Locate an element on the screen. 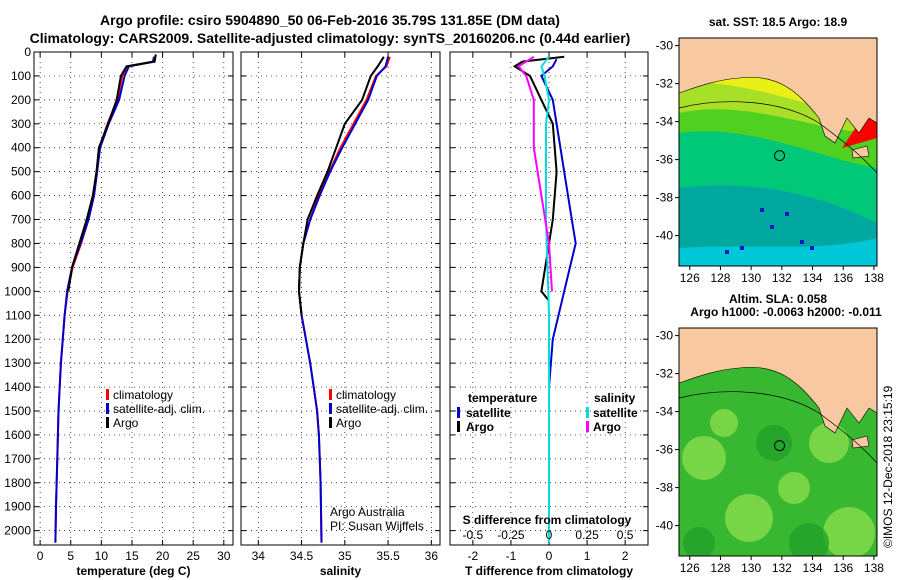 This screenshot has width=900, height=580. sla-map-title: Altim. SLA: 0.058 is located at coordinates (778, 299).